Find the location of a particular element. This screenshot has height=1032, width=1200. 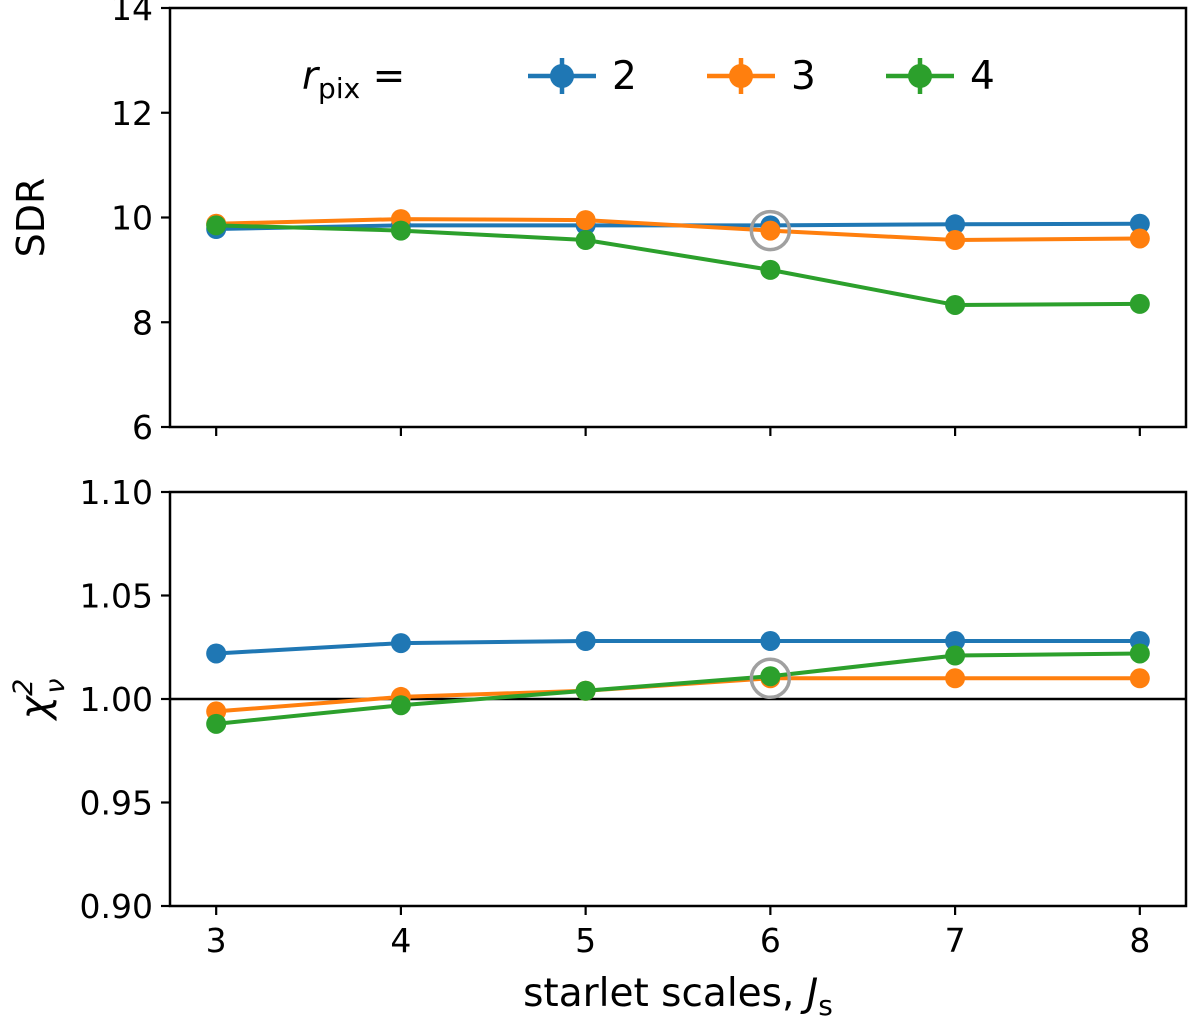

x-tick-label: 6 is located at coordinates (770, 940).